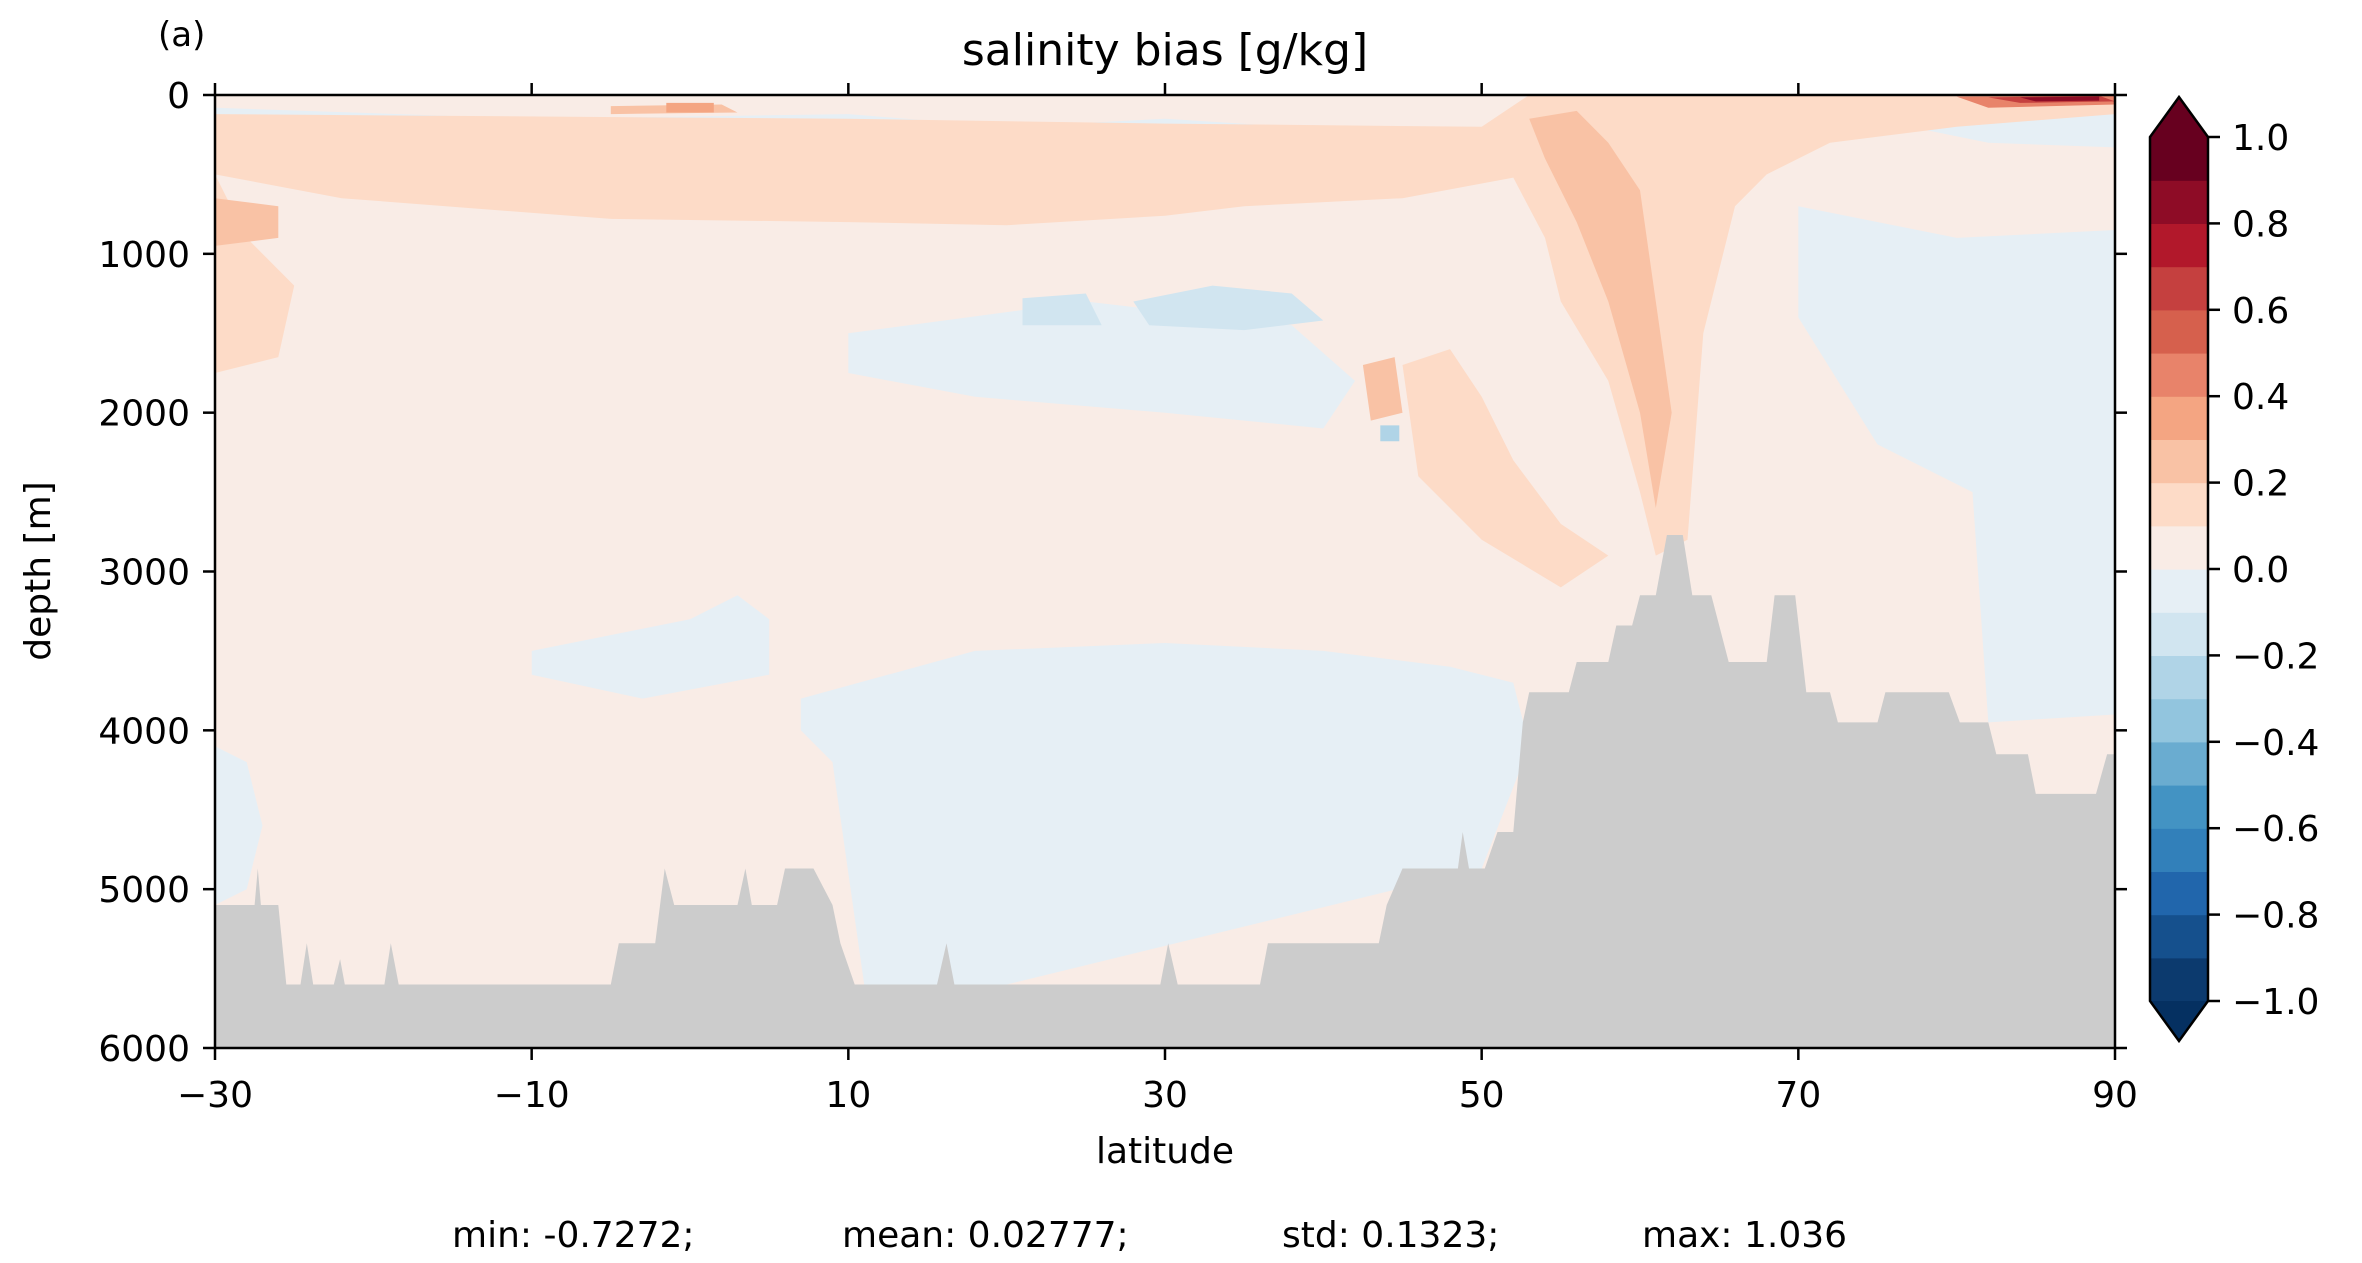  Describe the element at coordinates (2275, 656) in the screenshot. I see `colorbar-tick-label: −0.2` at that location.